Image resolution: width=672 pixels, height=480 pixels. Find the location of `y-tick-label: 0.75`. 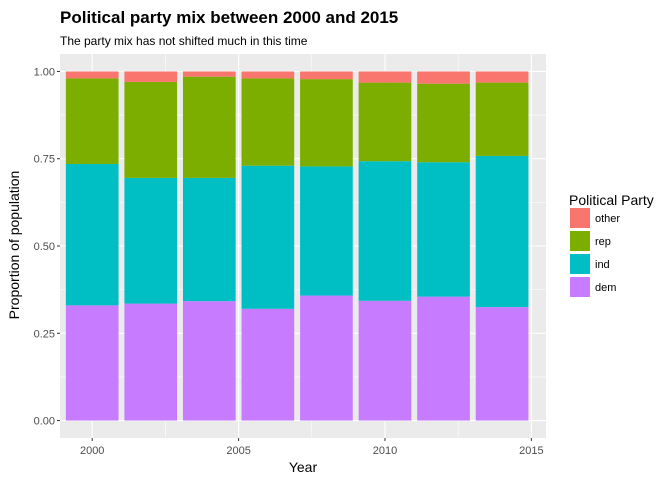

y-tick-label: 0.75 is located at coordinates (44, 160).